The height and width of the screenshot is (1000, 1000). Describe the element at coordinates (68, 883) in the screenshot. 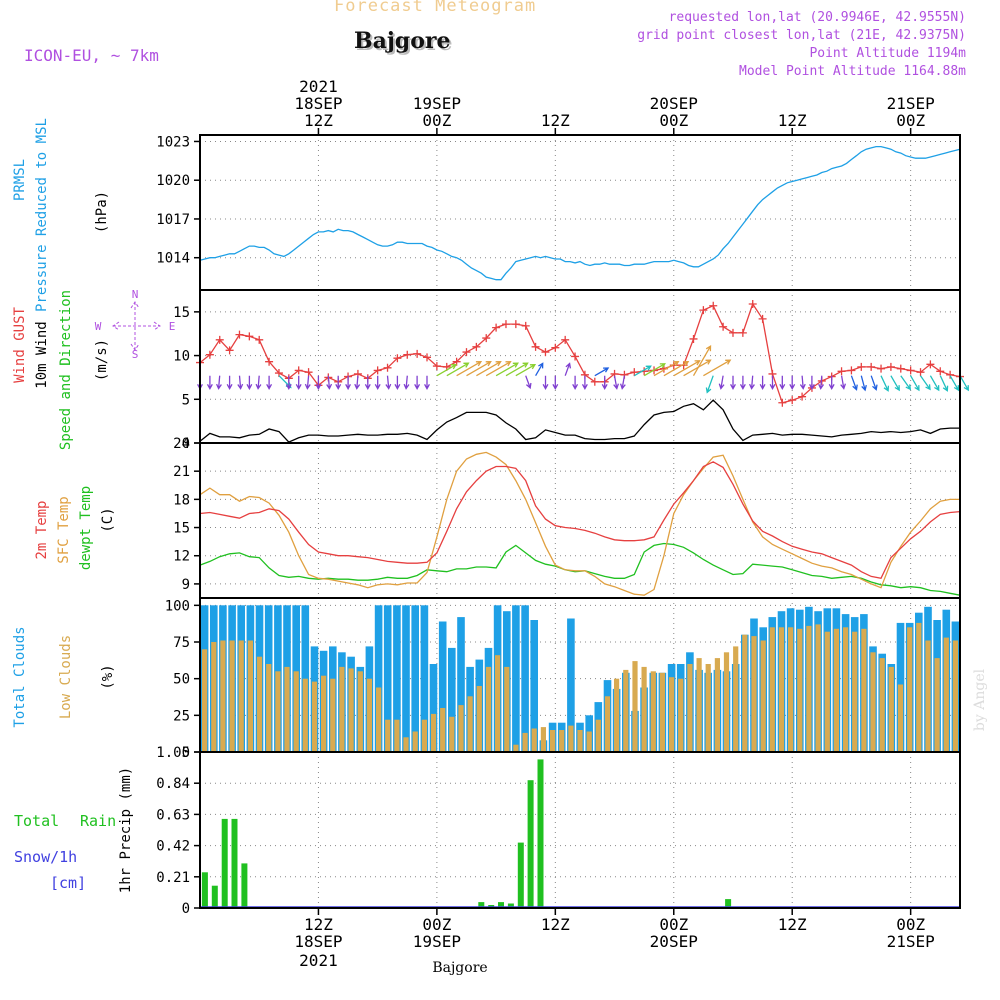

I see `legend-snow-unit: [cm]` at that location.